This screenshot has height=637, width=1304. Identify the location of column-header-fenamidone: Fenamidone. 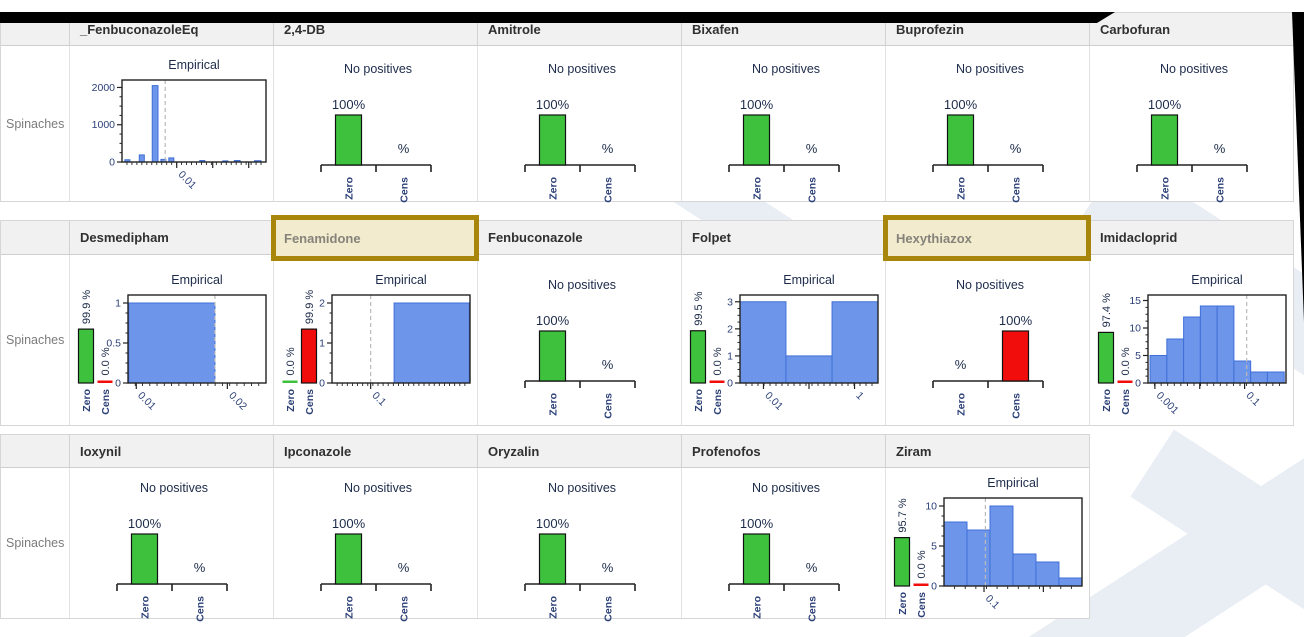
(375, 238).